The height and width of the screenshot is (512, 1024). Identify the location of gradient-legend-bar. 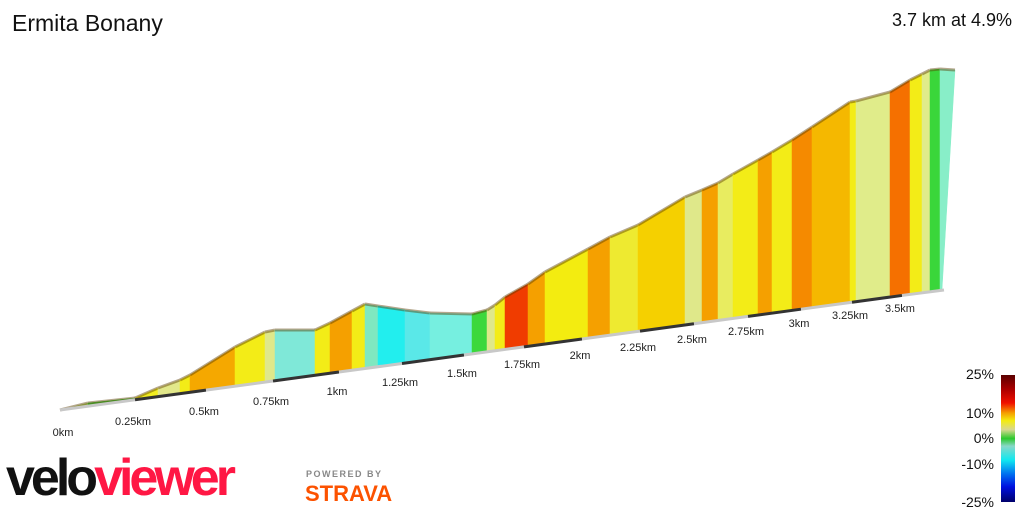
(1008, 438).